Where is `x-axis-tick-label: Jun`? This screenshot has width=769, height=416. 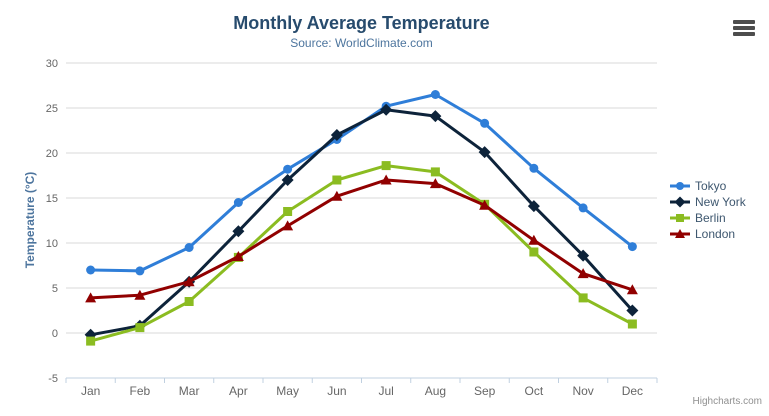
x-axis-tick-label: Jun is located at coordinates (336, 391).